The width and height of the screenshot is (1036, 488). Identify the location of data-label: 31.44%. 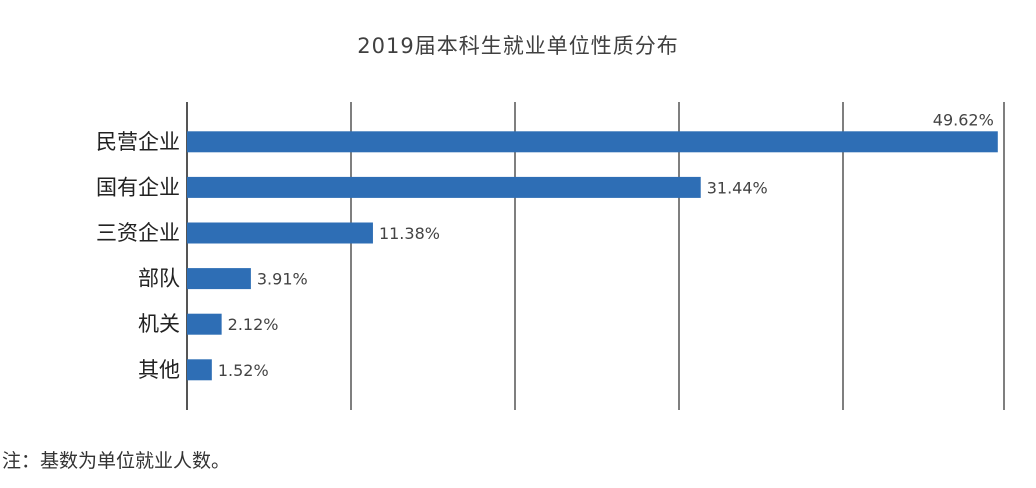
(737, 187).